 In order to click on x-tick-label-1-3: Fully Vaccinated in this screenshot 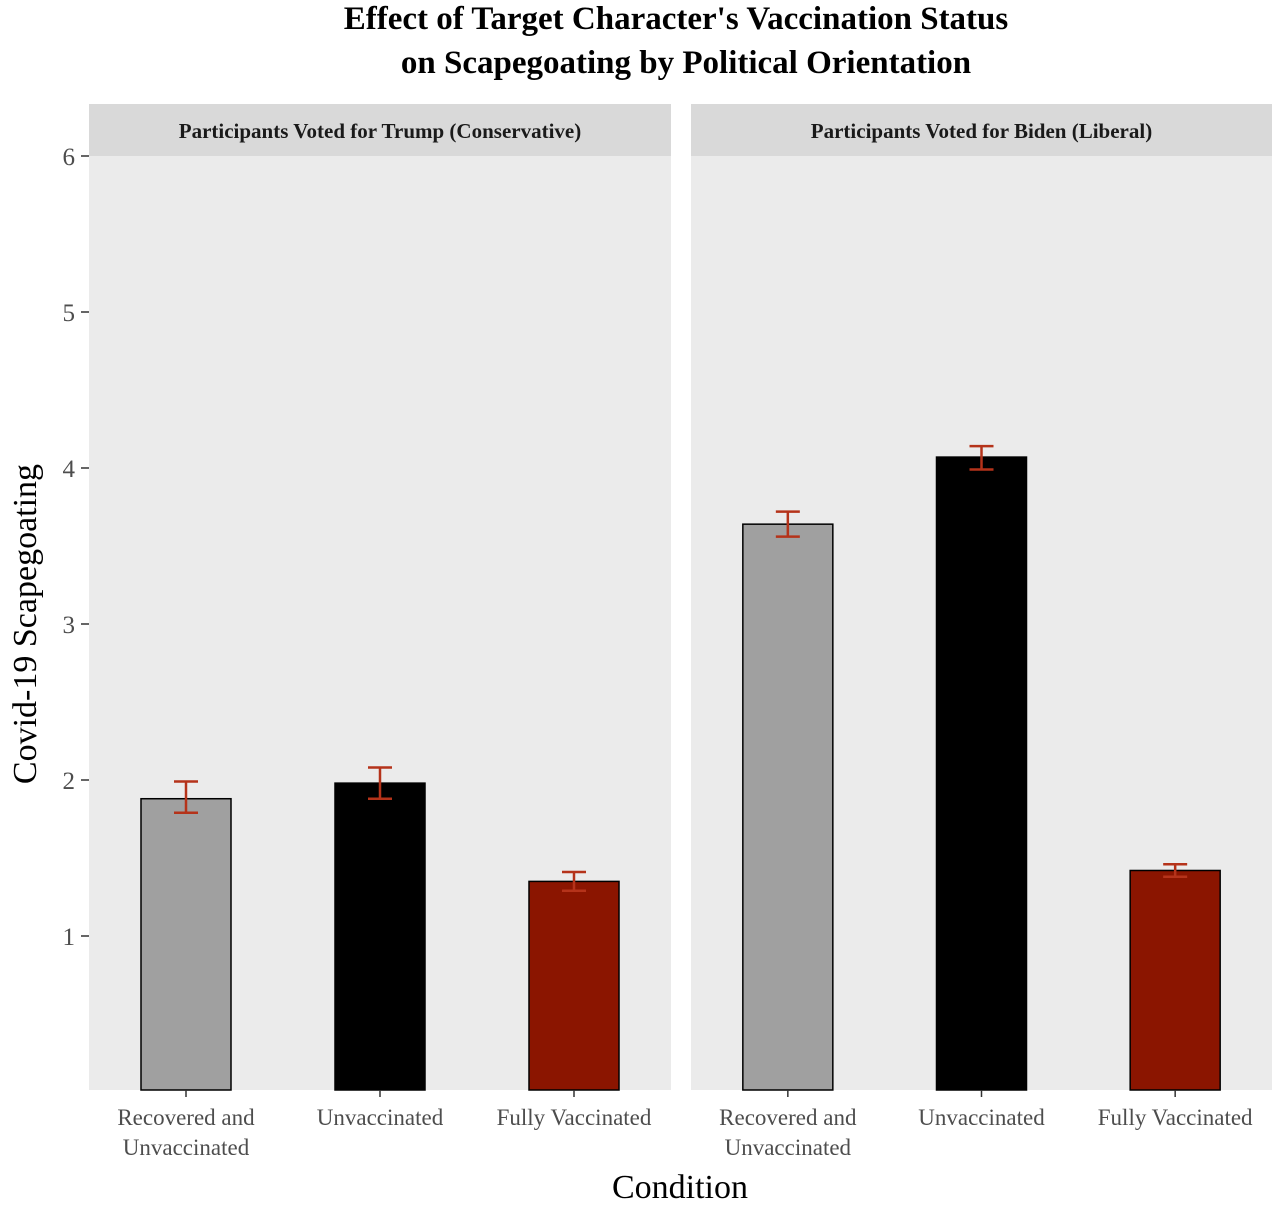, I will do `click(574, 1117)`.